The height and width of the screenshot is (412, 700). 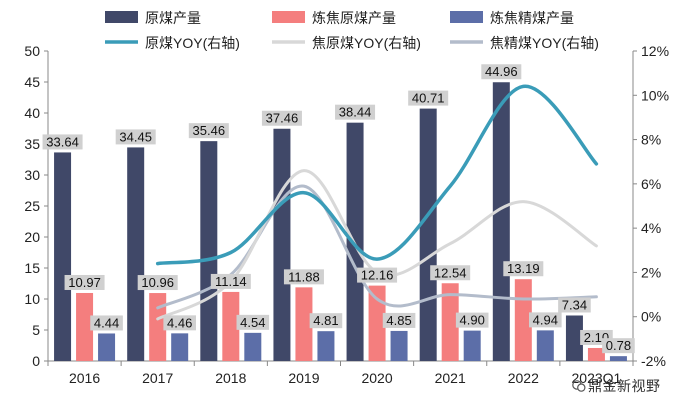 I want to click on data-label: 40.71, so click(x=428, y=98).